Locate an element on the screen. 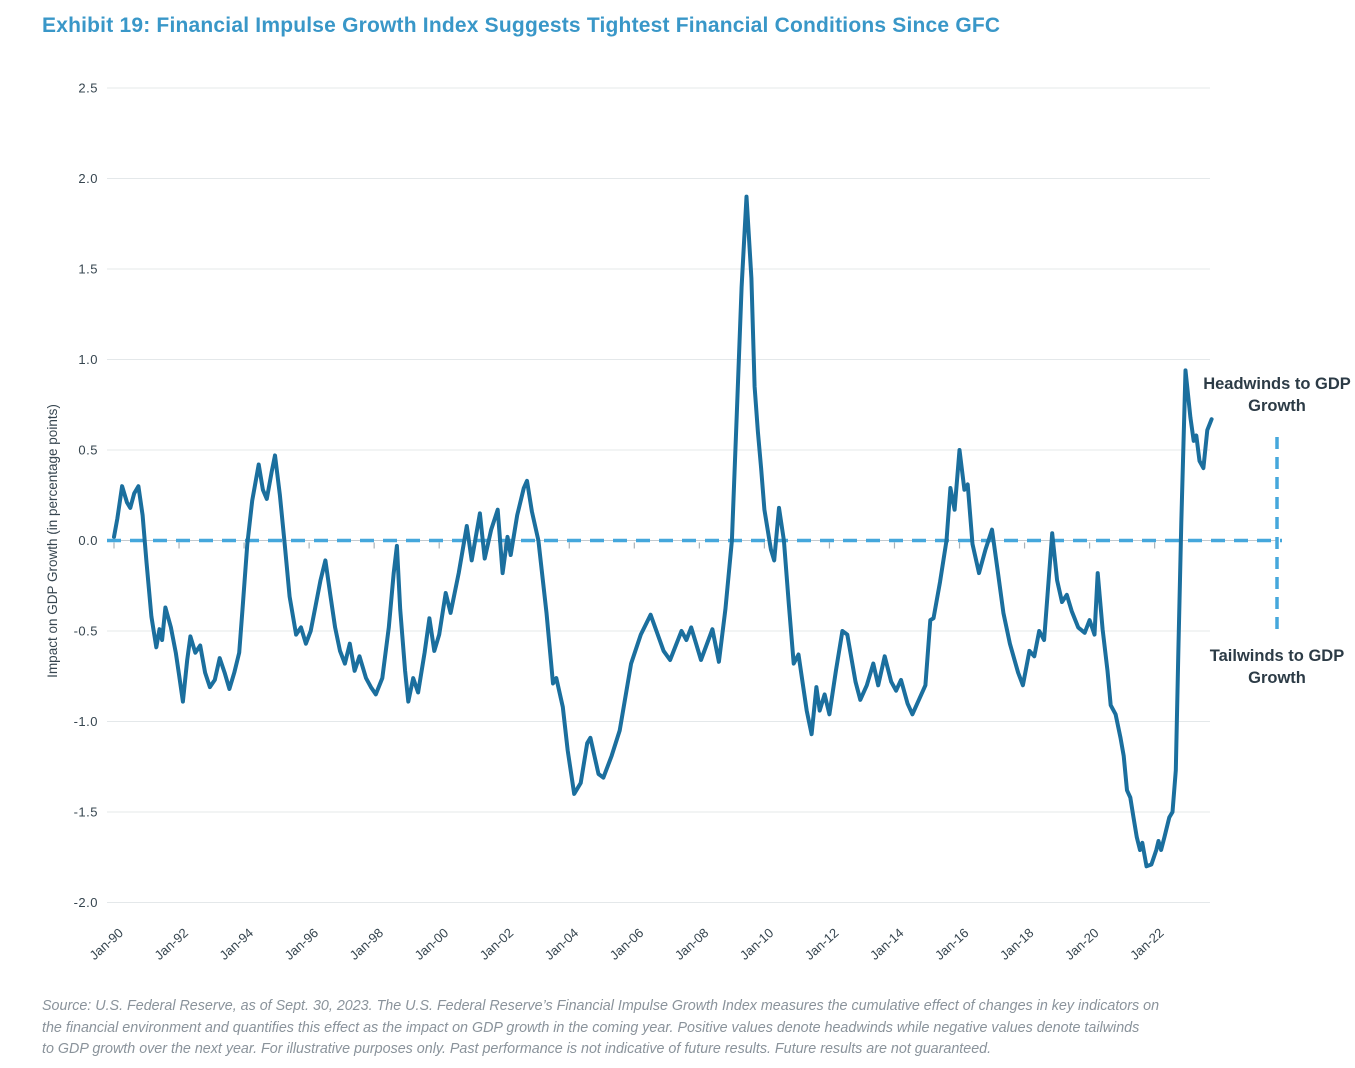  x-tick-label: Jan-08 is located at coordinates (692, 944).